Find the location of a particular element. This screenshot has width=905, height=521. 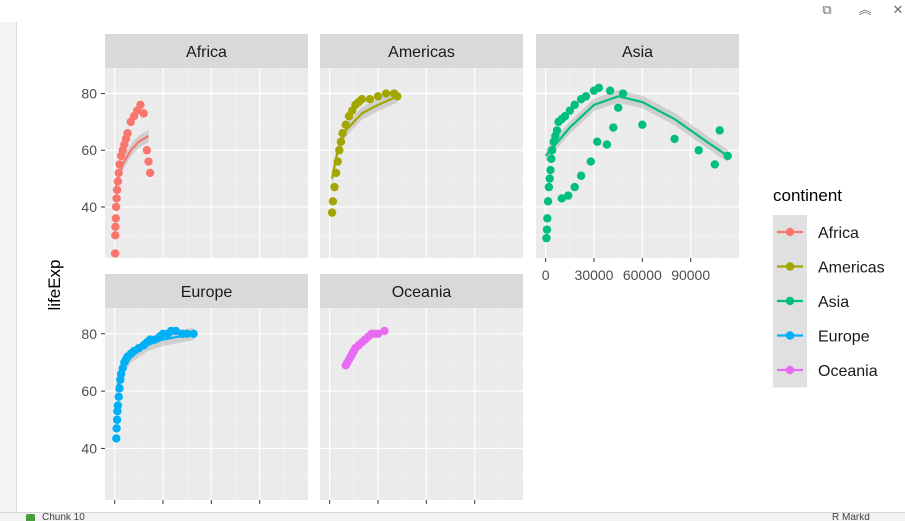

y-tick-label: 40 is located at coordinates (89, 448).